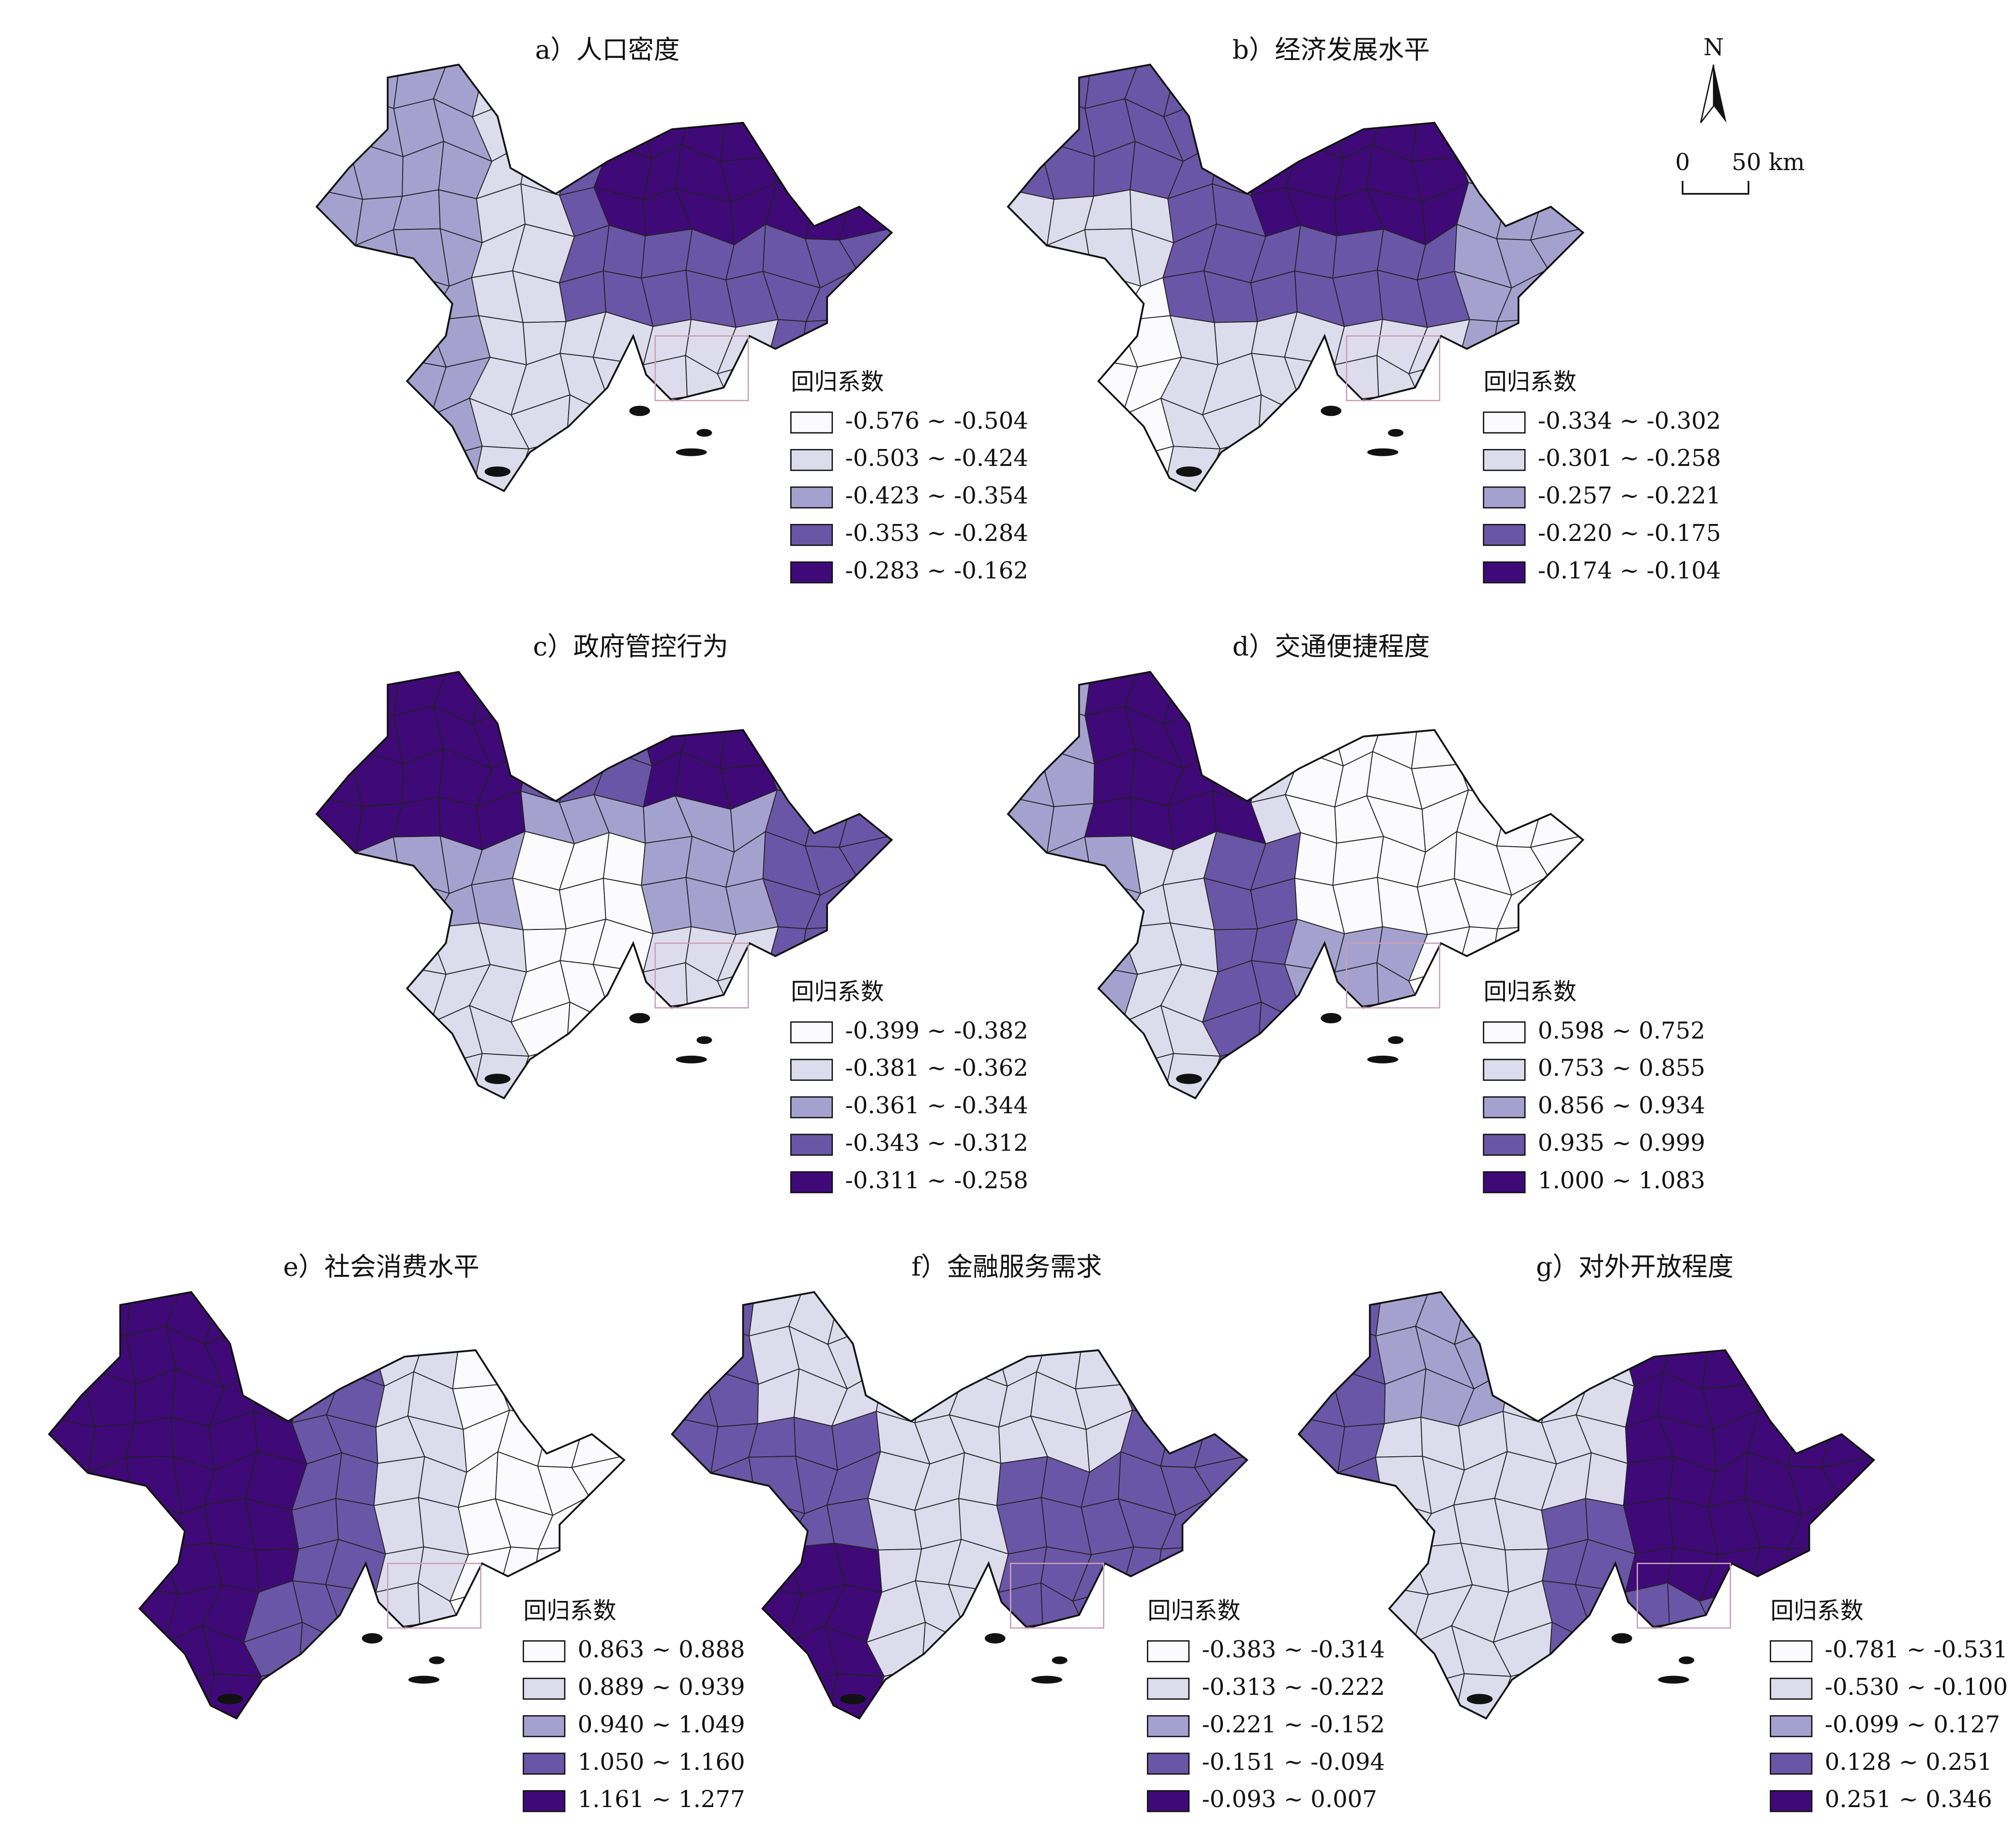  I want to click on legend-label: -0.576 ~ -0.504, so click(936, 420).